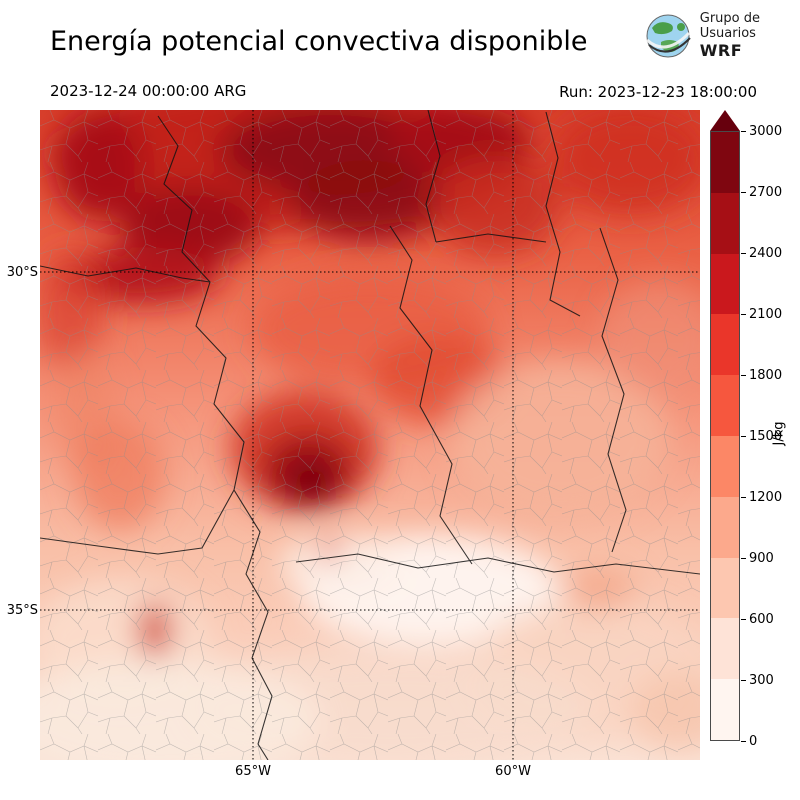 This screenshot has width=800, height=800. I want to click on lon-tick-65w: 65°W, so click(253, 771).